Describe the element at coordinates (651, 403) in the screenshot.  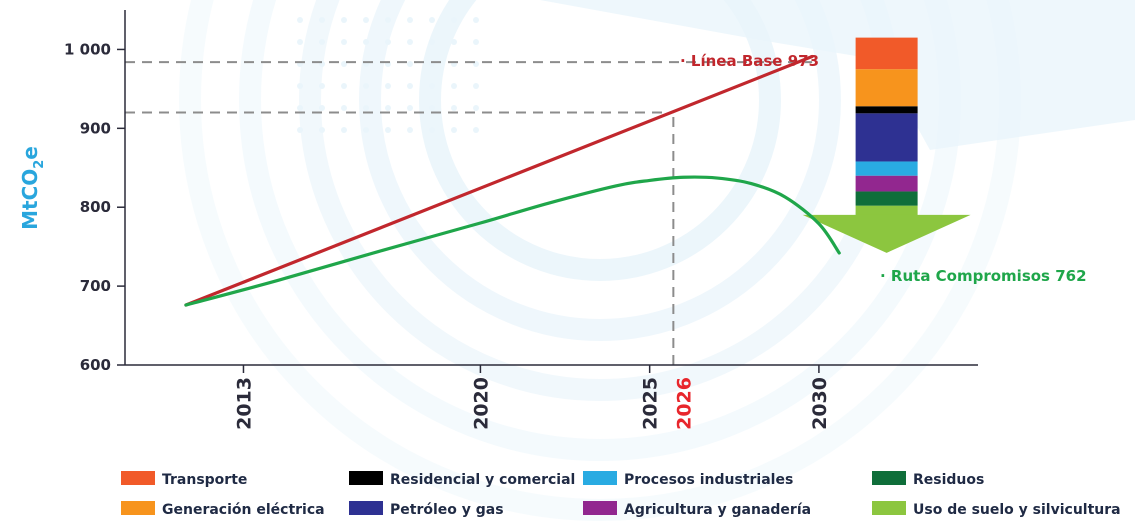
I see `x-tick-label: 2025` at that location.